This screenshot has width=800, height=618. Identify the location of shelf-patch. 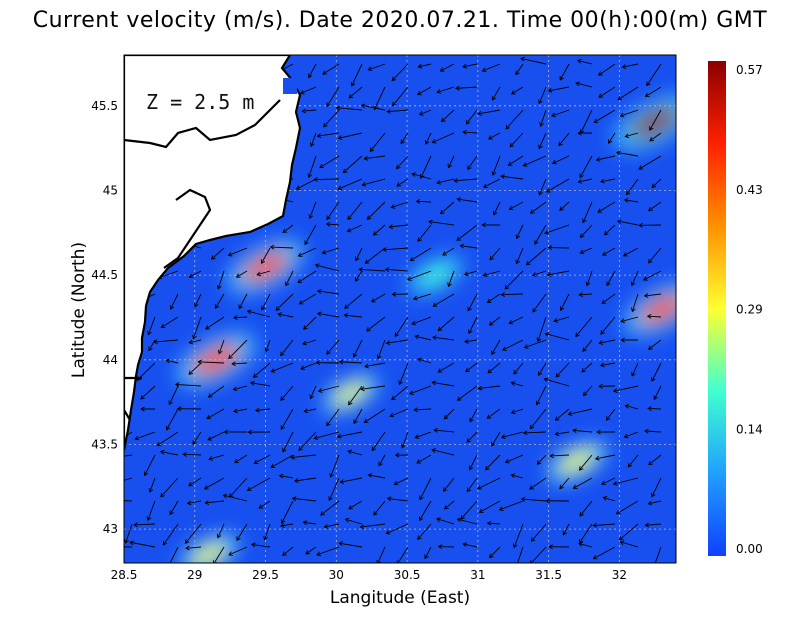
(290, 86).